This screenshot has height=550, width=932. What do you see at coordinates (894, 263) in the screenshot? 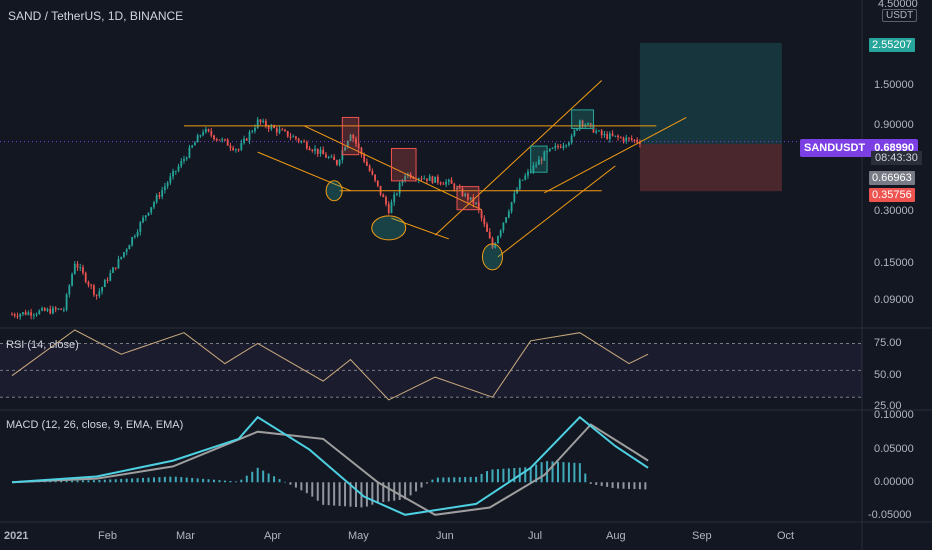
I see `price-axis-label: 0.15000` at bounding box center [894, 263].